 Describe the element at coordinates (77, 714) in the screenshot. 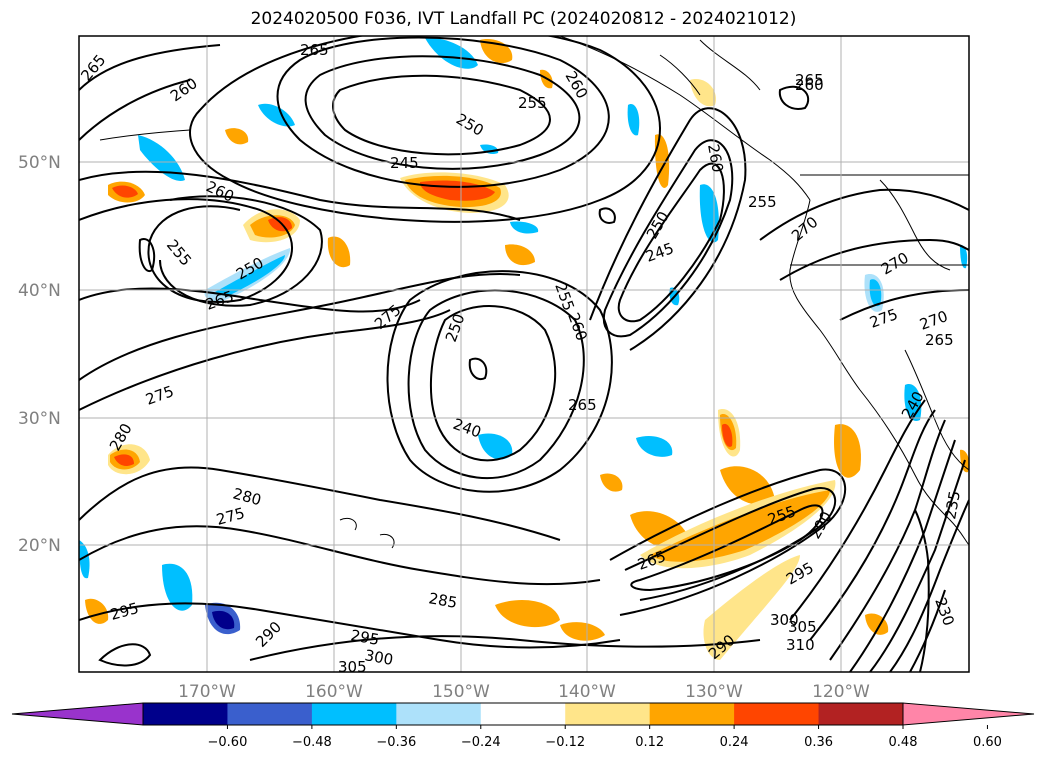

I see `colorbar-extension-low` at that location.